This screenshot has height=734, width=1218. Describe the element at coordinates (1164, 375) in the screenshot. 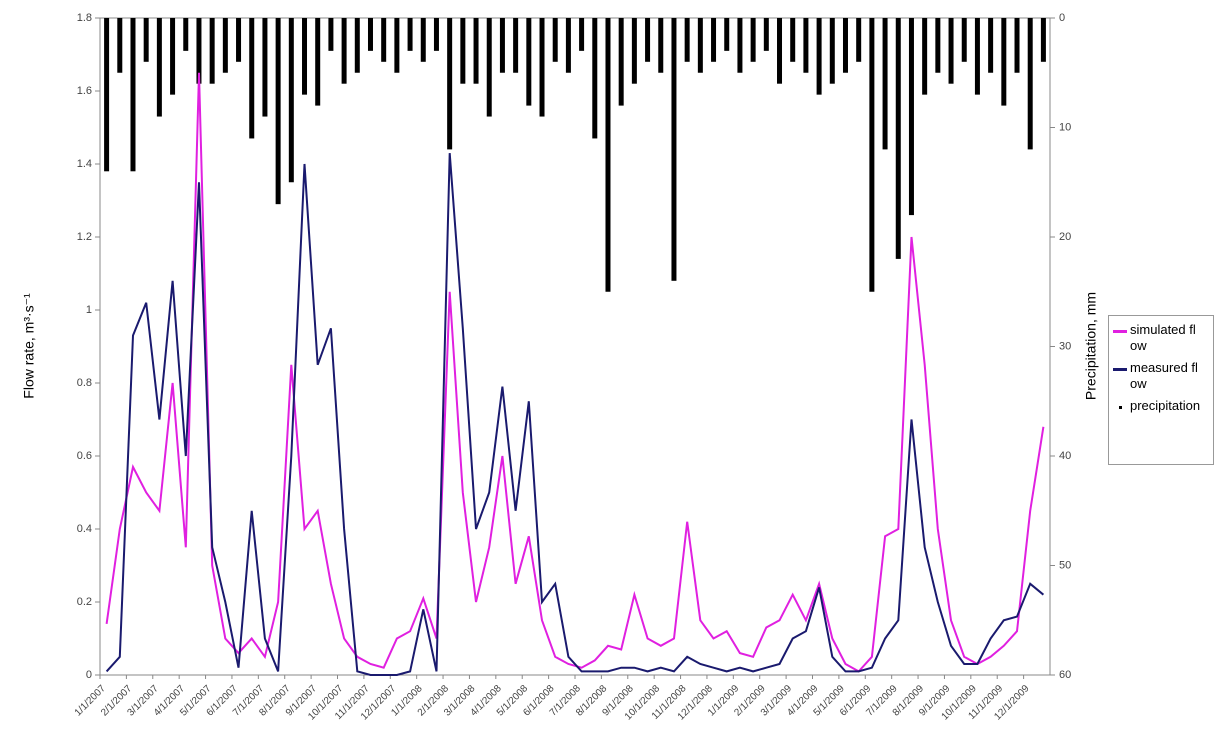

I see `legend-label: measured flow` at that location.